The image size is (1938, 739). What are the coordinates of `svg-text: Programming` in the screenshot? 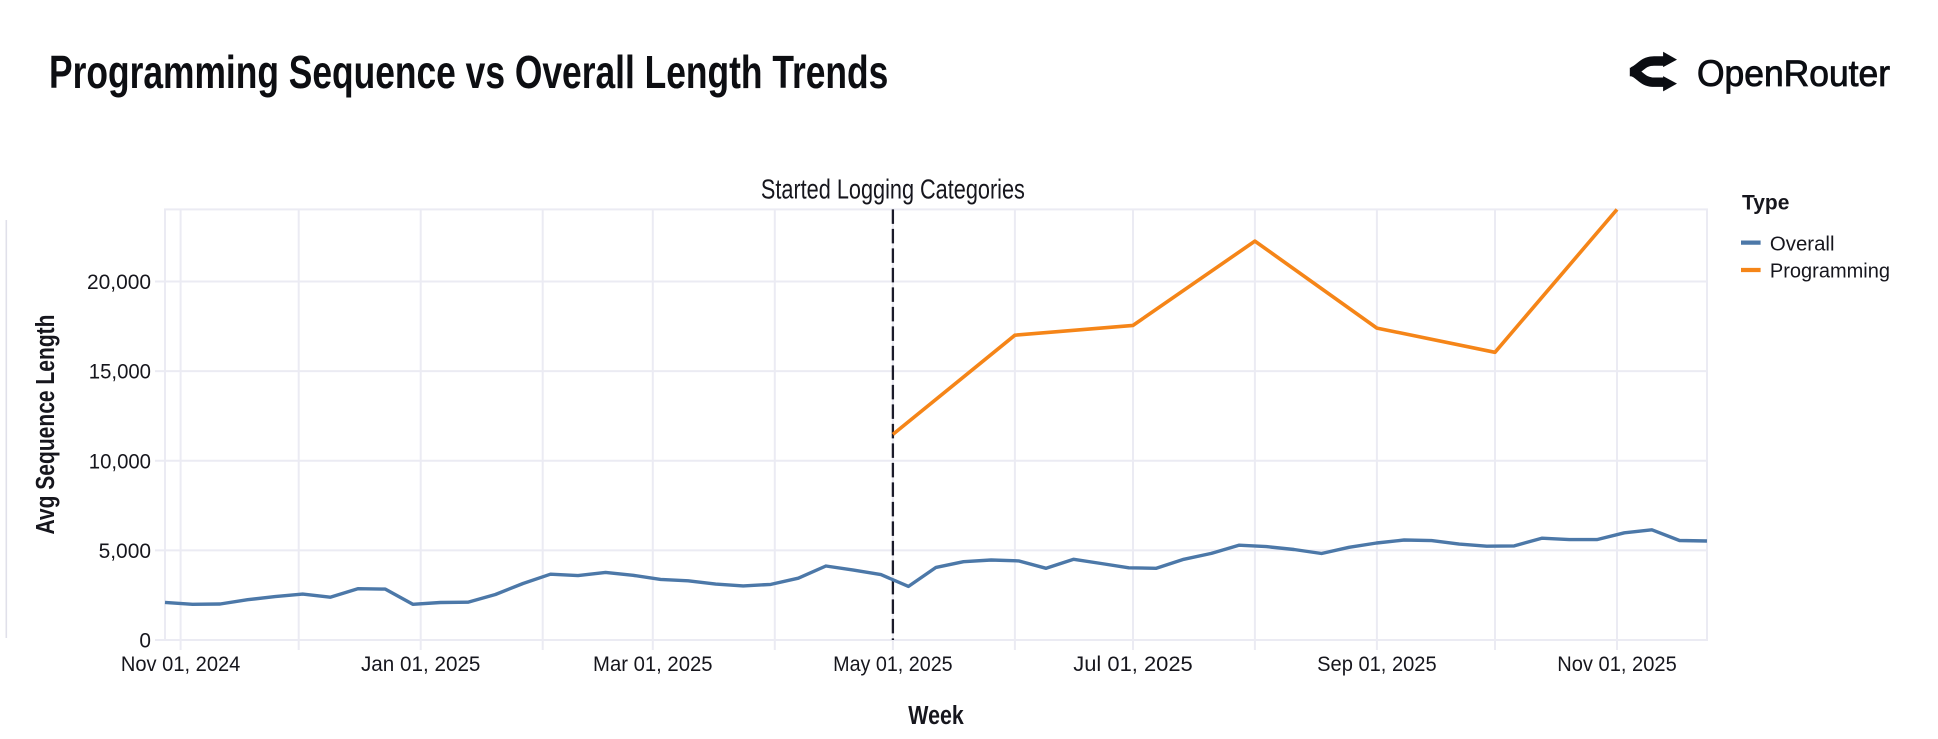 It's located at (1830, 272).